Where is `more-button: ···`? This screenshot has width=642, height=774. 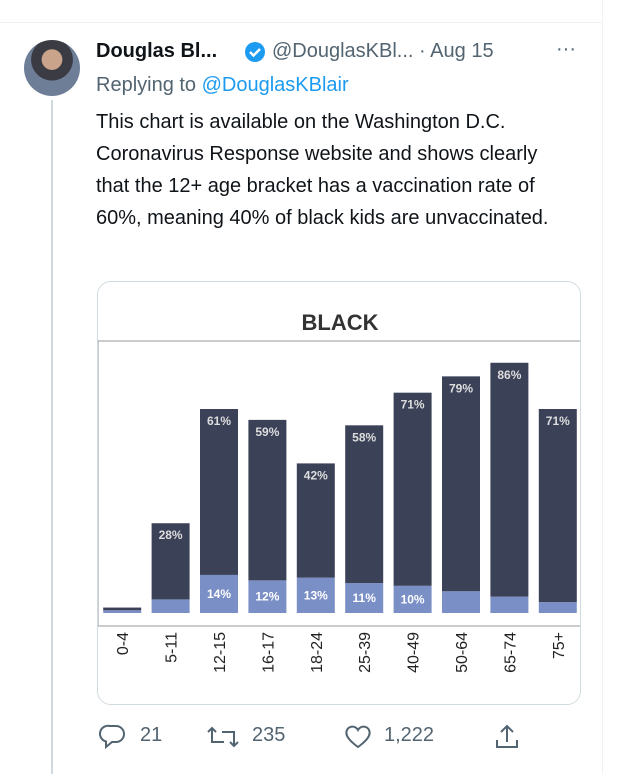 more-button: ··· is located at coordinates (566, 49).